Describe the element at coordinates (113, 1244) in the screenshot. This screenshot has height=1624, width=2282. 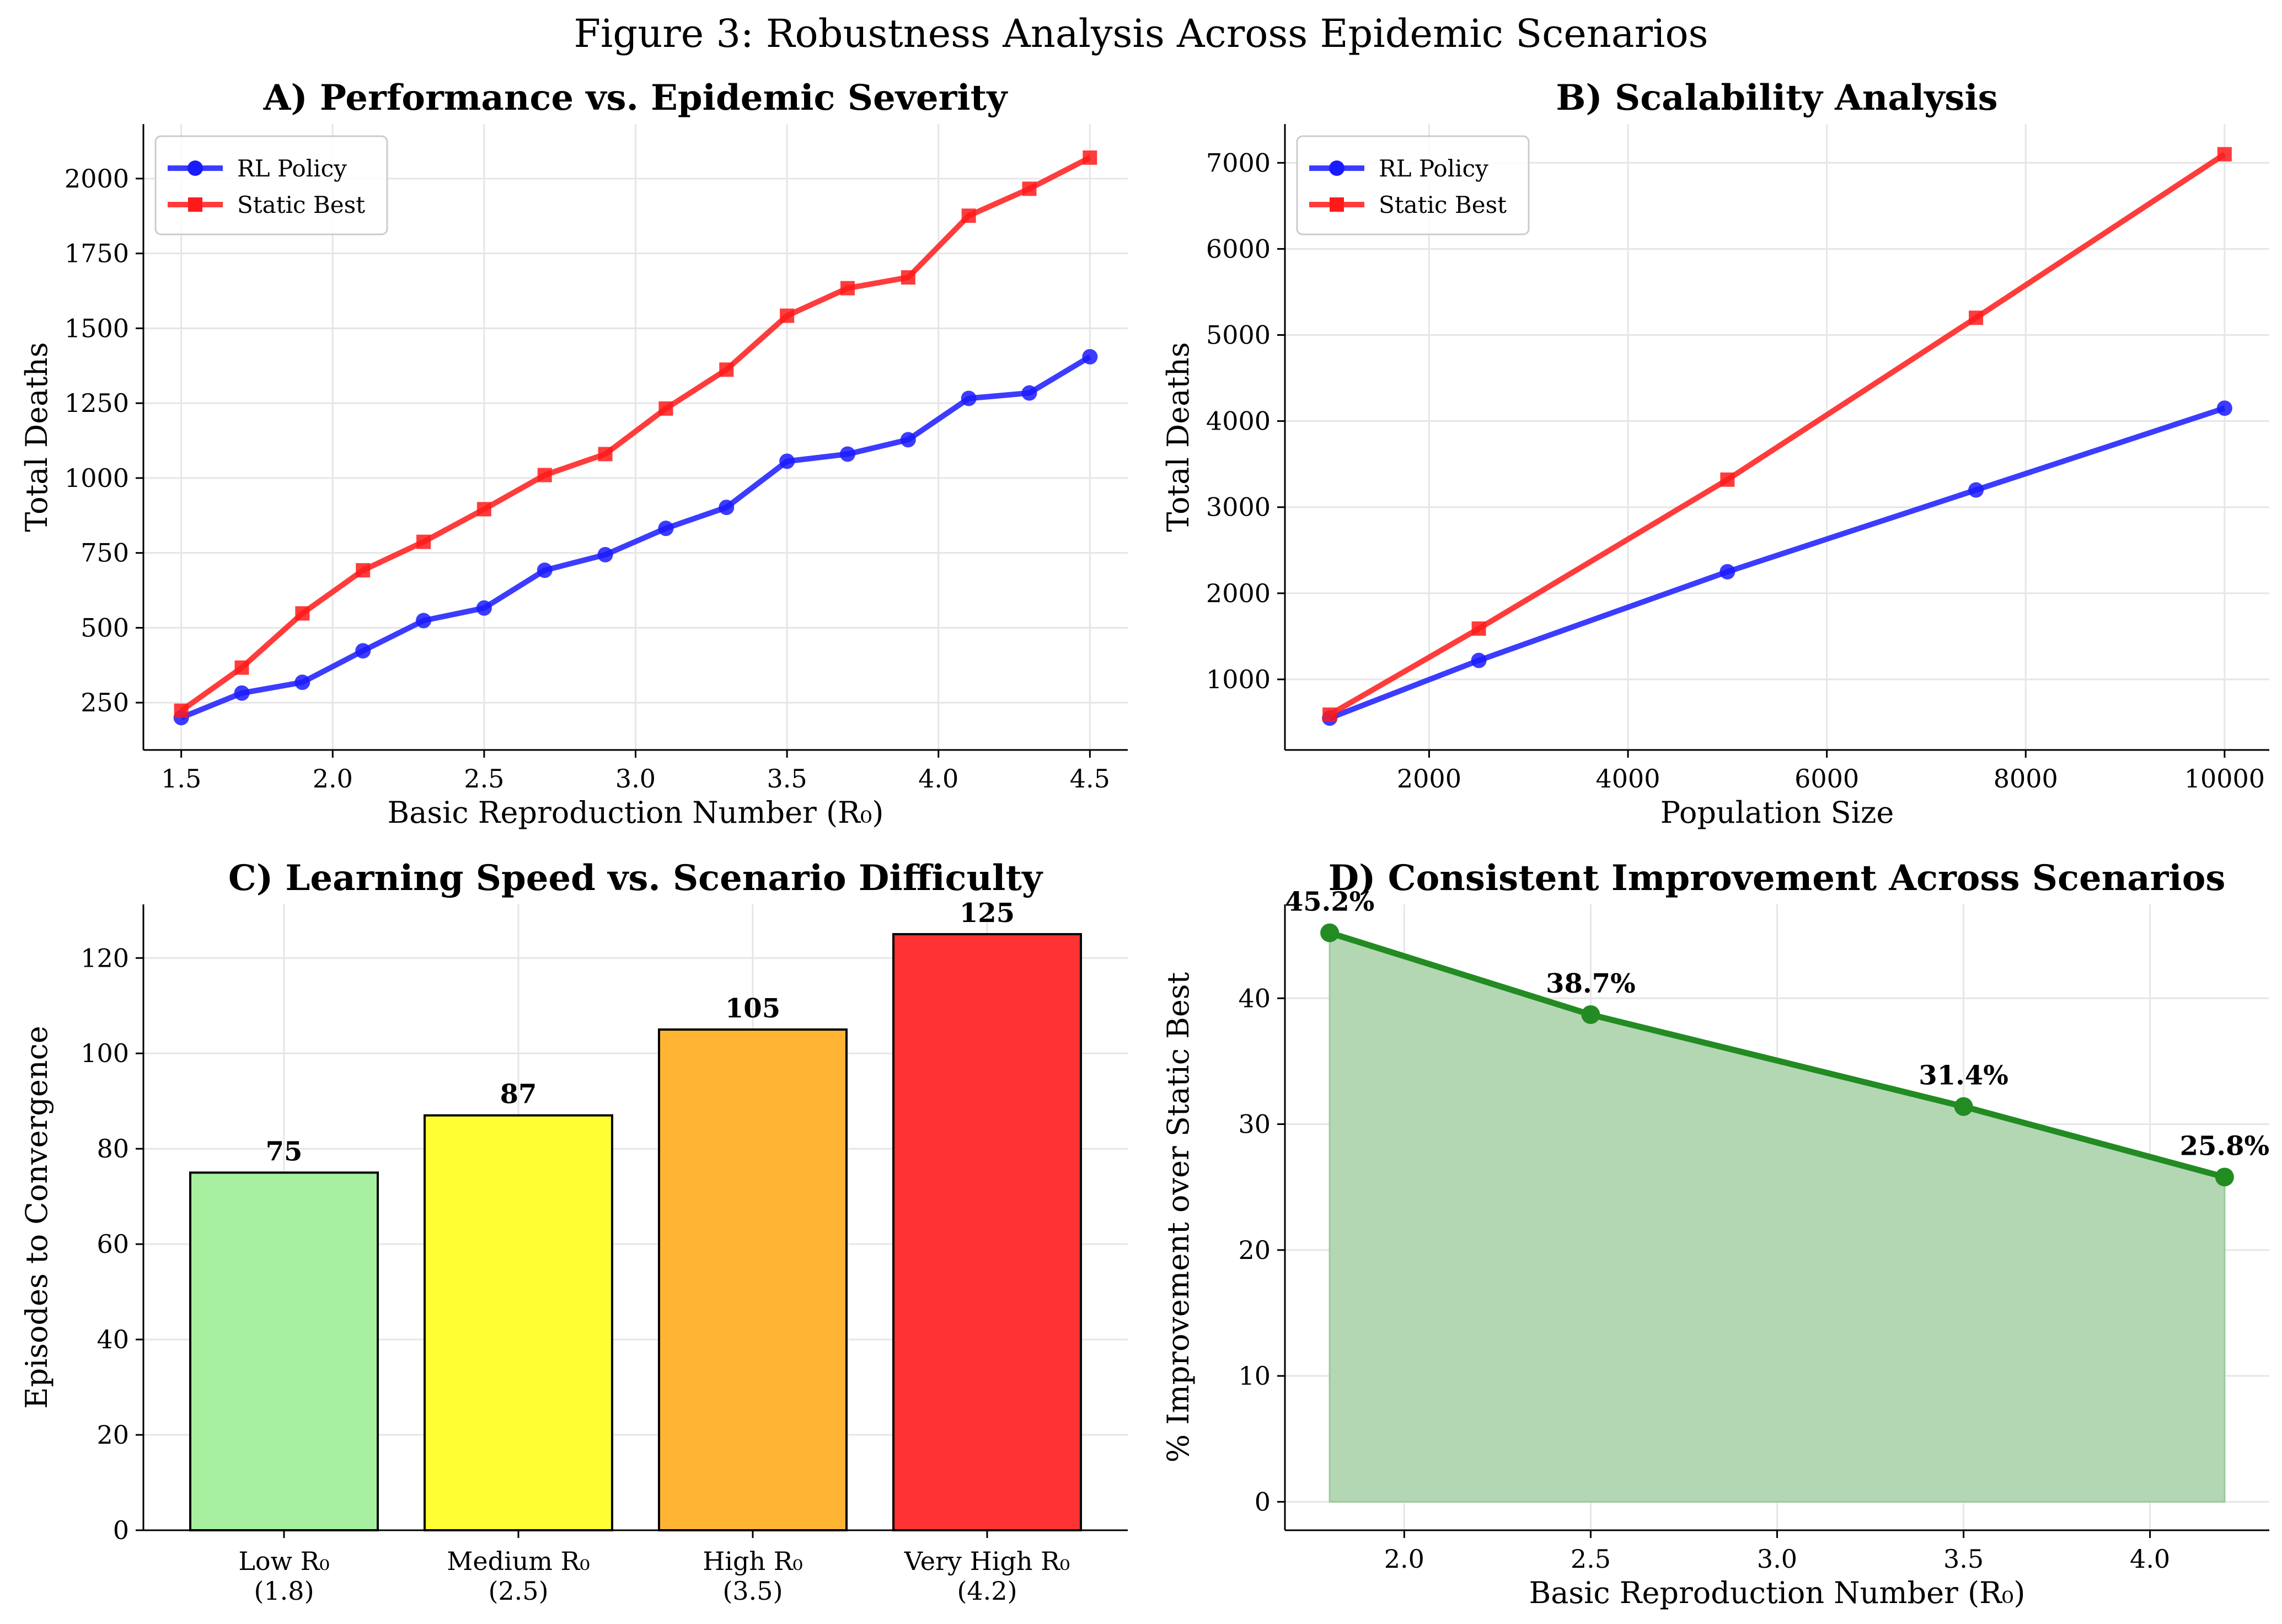
I see `y-tick-label: 60` at that location.